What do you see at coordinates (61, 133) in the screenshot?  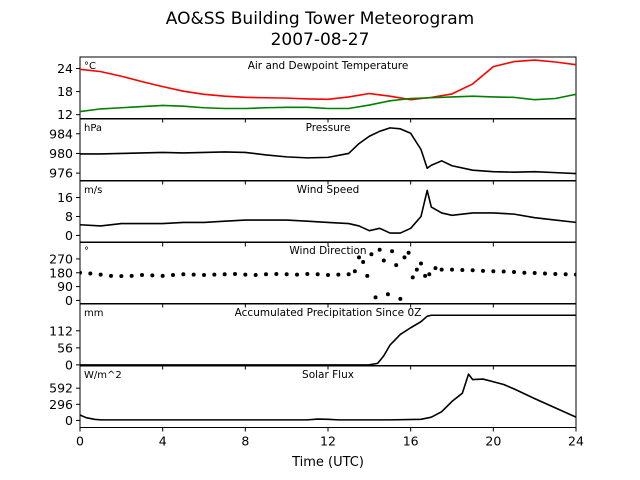 I see `y-tick-label: 984` at bounding box center [61, 133].